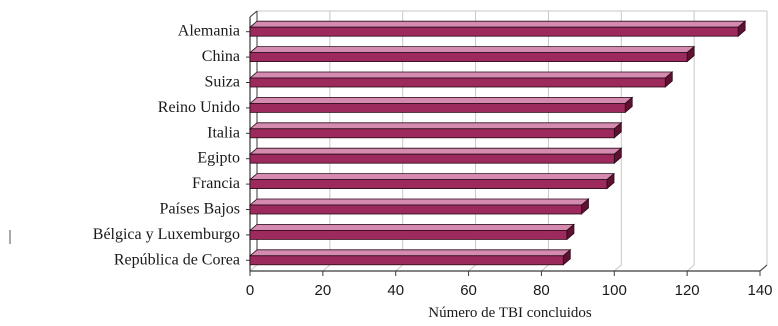 The image size is (778, 326). Describe the element at coordinates (209, 31) in the screenshot. I see `category-label: Alemania` at that location.